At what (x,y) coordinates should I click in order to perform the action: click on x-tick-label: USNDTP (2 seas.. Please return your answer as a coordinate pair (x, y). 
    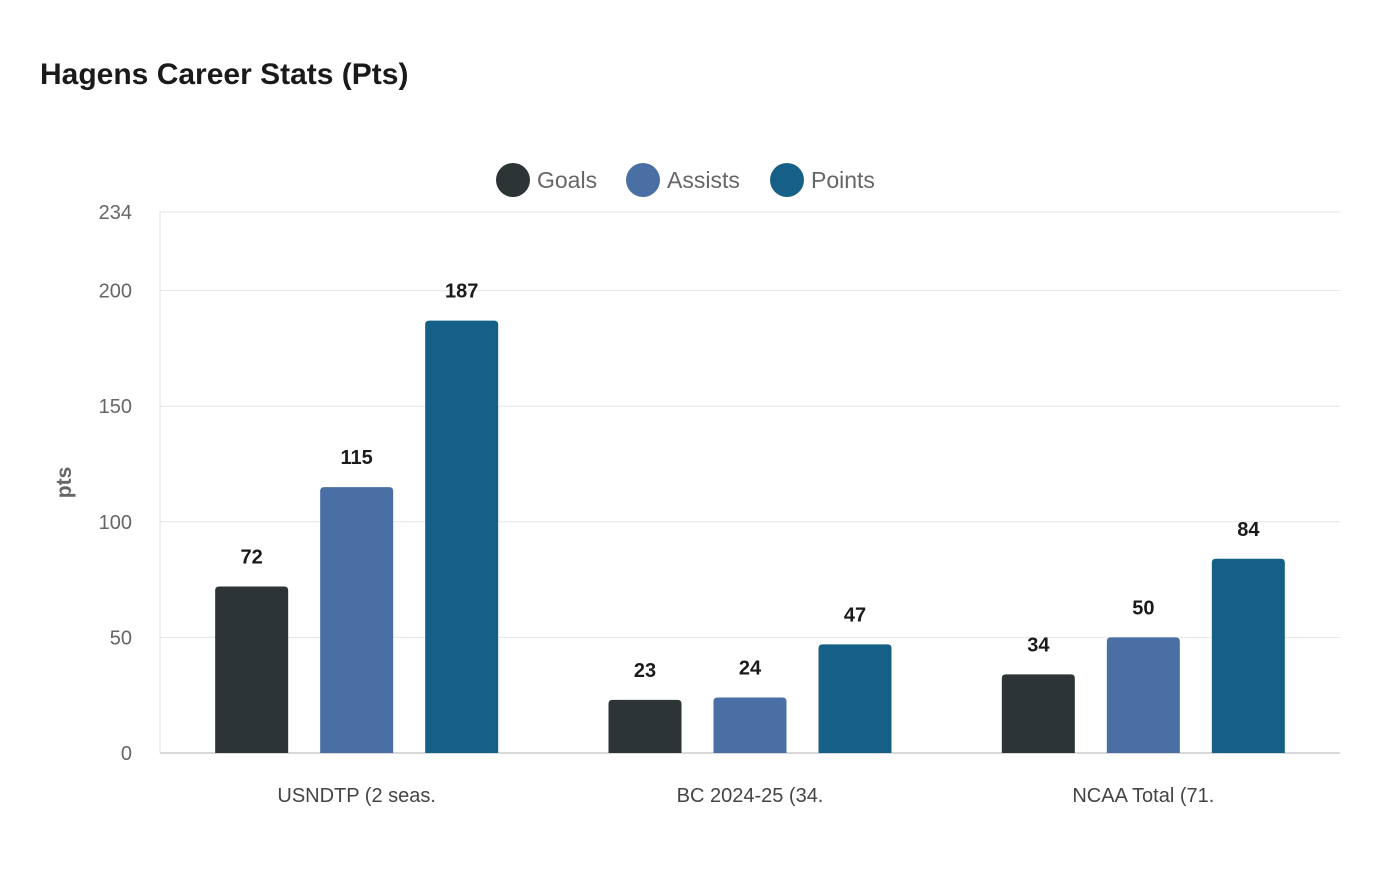
    Looking at the image, I should click on (356, 796).